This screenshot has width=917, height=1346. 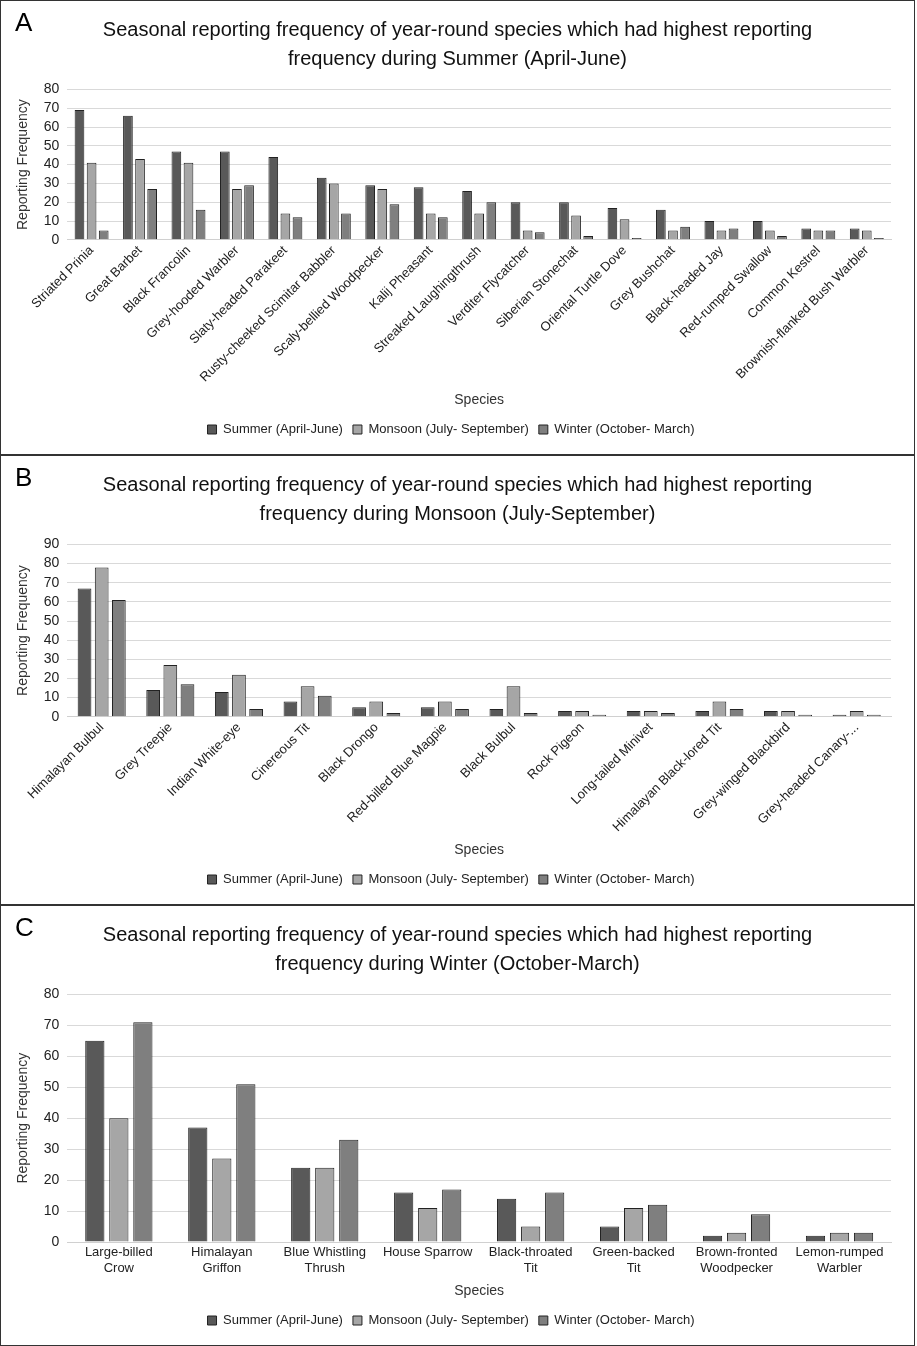 What do you see at coordinates (324, 1259) in the screenshot?
I see `x-tick-label: Blue Whistling Thrush` at bounding box center [324, 1259].